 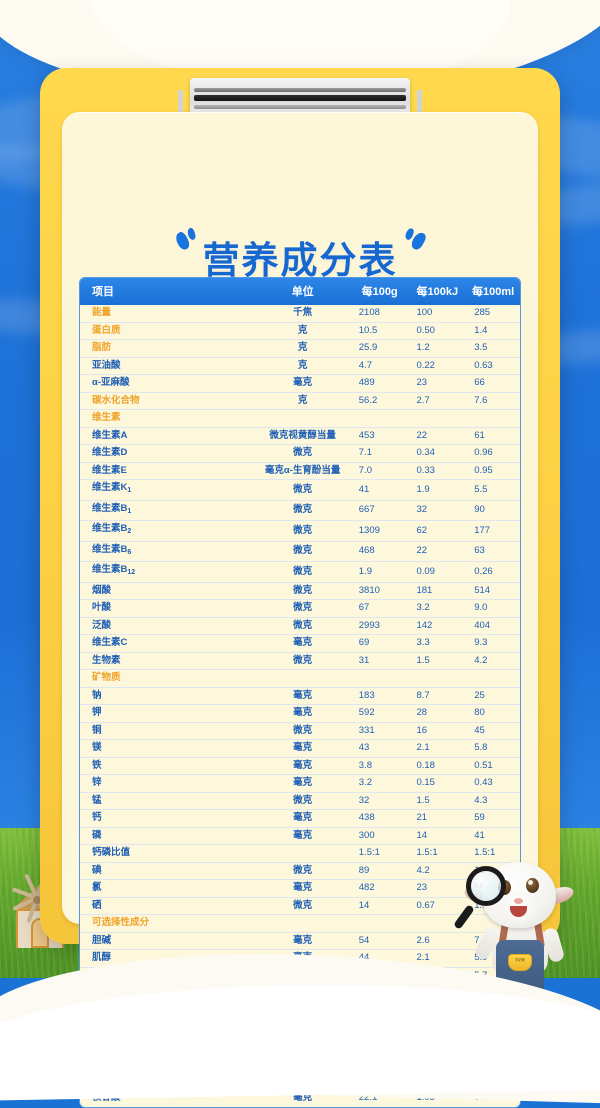 I want to click on cell-per-100g: 41, so click(x=379, y=490).